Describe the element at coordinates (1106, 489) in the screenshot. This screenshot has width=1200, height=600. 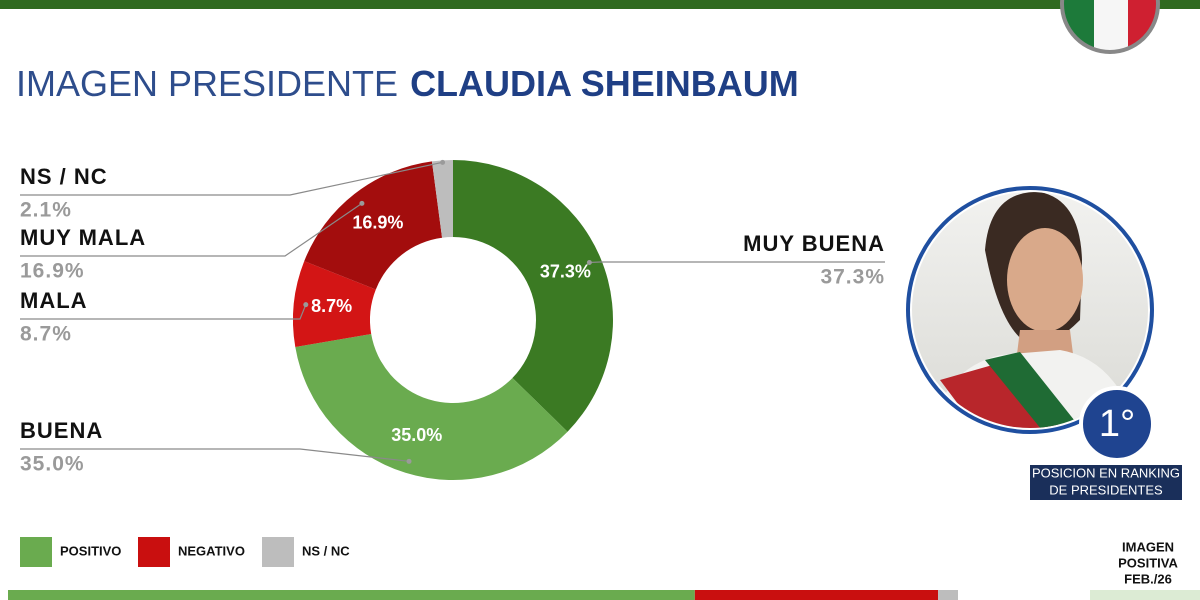
I see `badge-caption: DE PRESIDENTES` at that location.